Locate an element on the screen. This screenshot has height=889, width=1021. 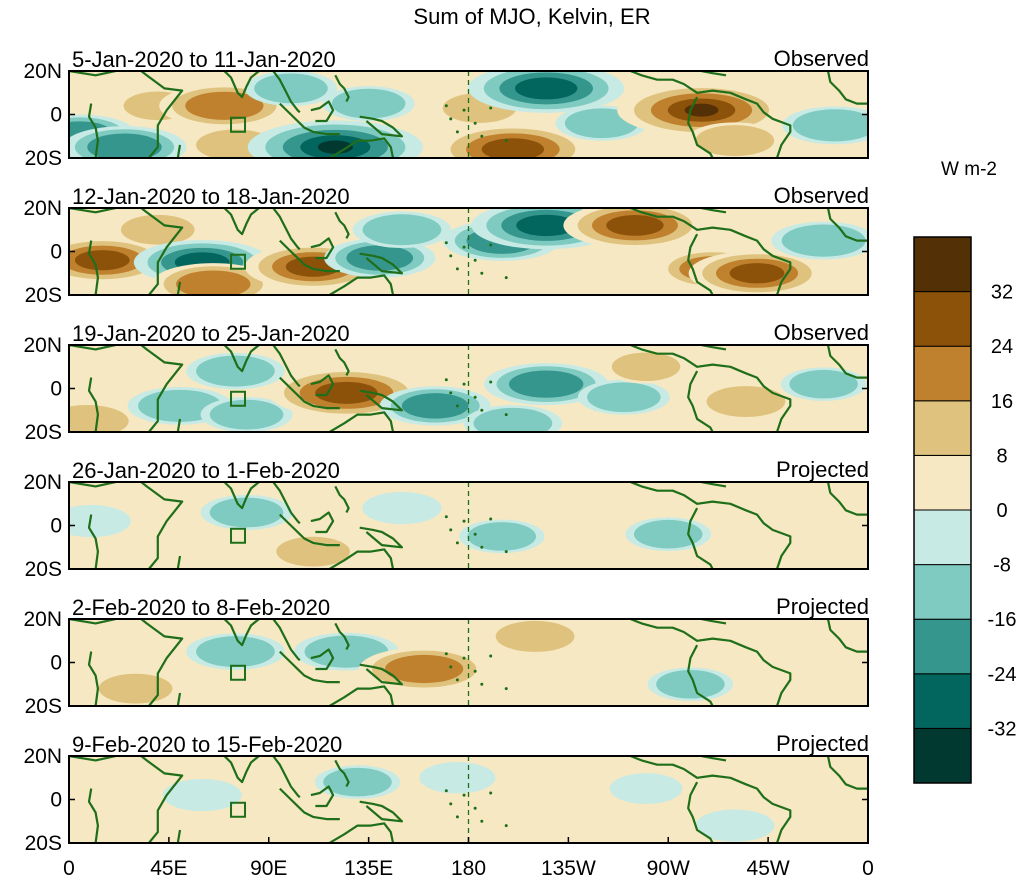
anomaly-field is located at coordinates (468, 390).